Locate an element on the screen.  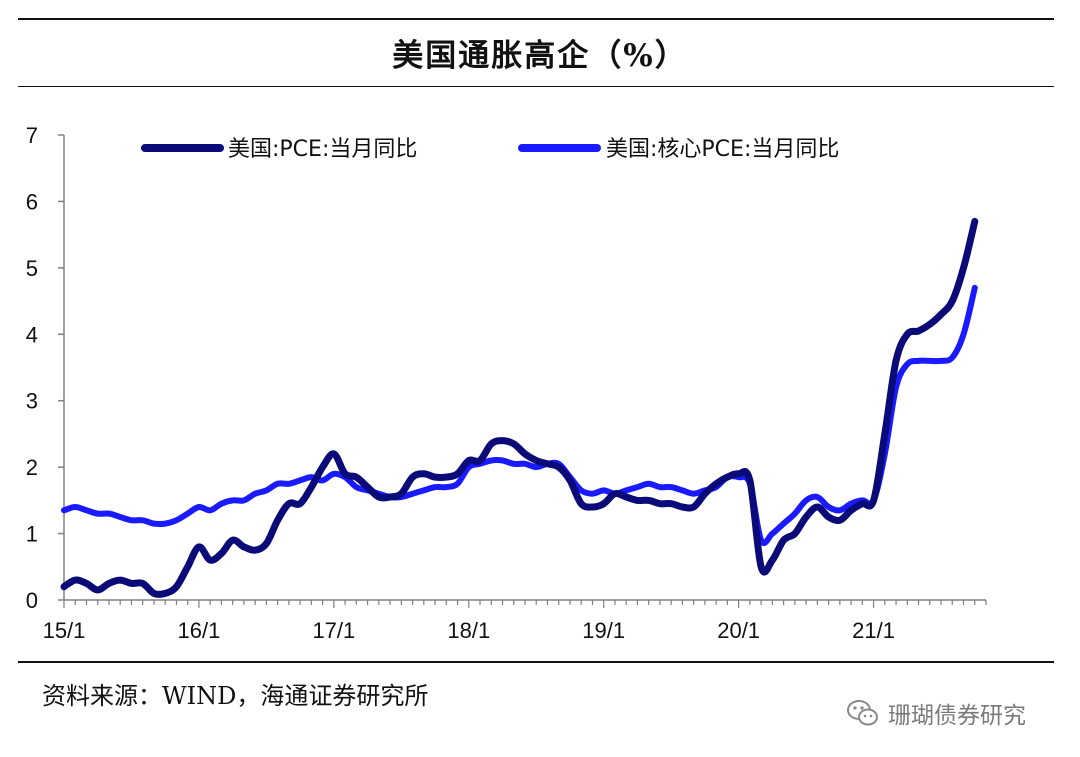
legend-label-1: 美国:PCE:当月同比 is located at coordinates (322, 149).